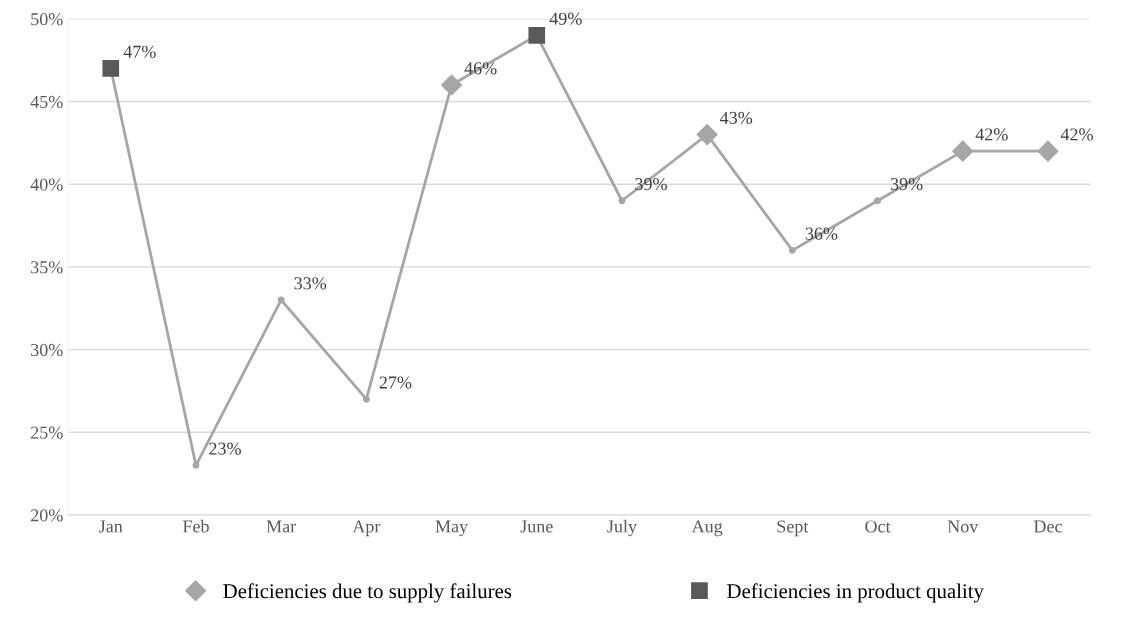  Describe the element at coordinates (963, 526) in the screenshot. I see `x-tick-label: Nov` at that location.